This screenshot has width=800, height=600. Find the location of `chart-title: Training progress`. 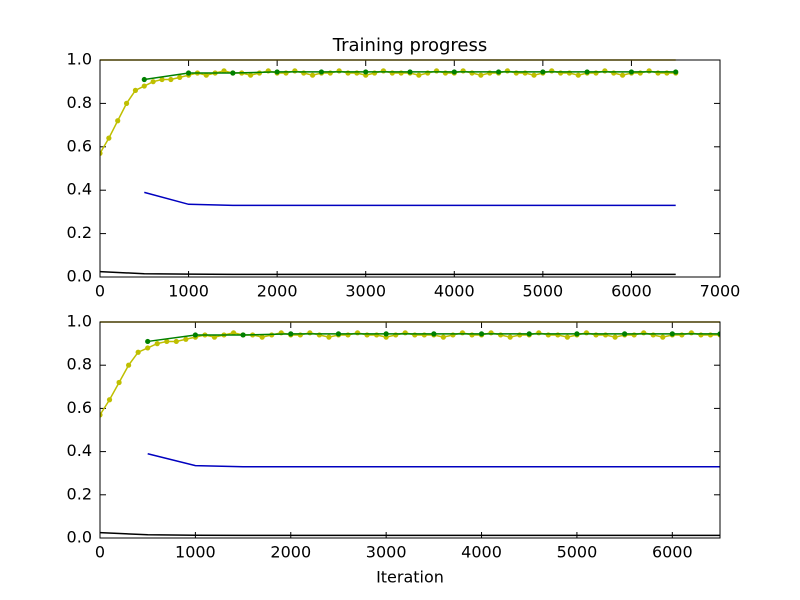

chart-title: Training progress is located at coordinates (409, 45).